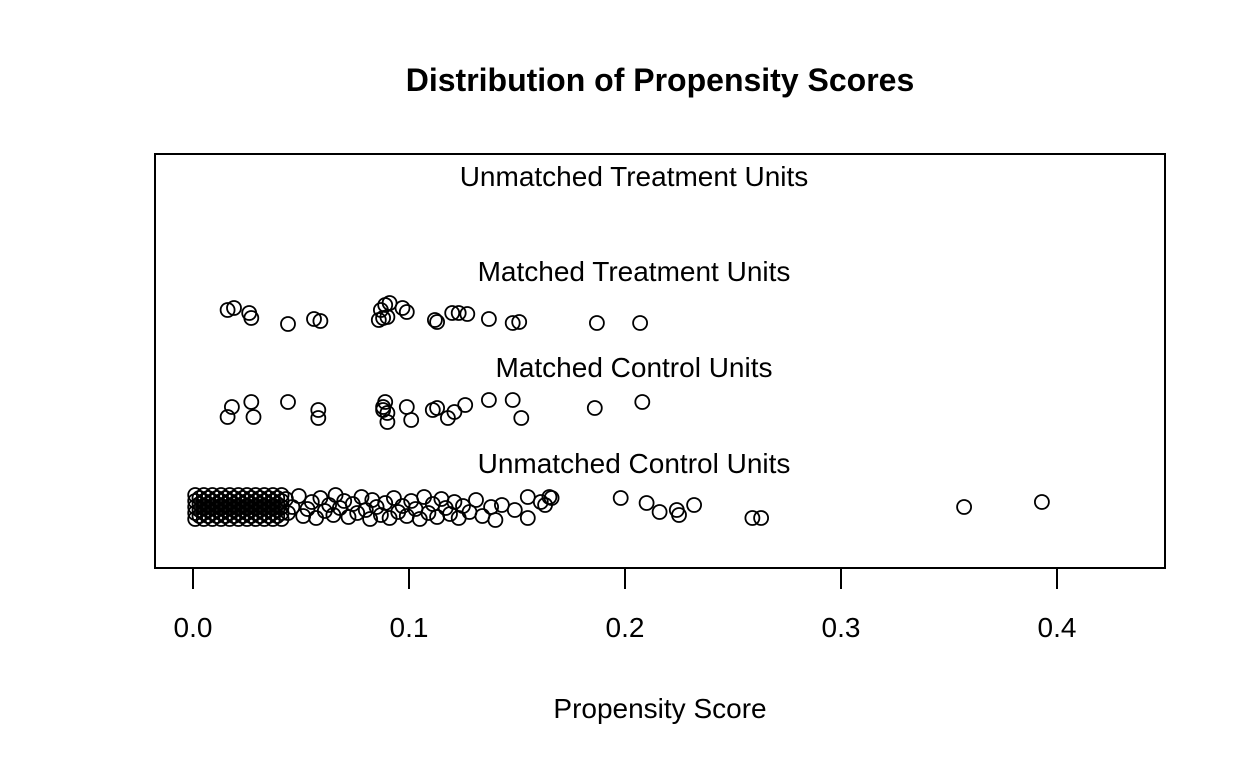  Describe the element at coordinates (634, 463) in the screenshot. I see `group-label-unmatched-control: Unmatched Control Units` at that location.